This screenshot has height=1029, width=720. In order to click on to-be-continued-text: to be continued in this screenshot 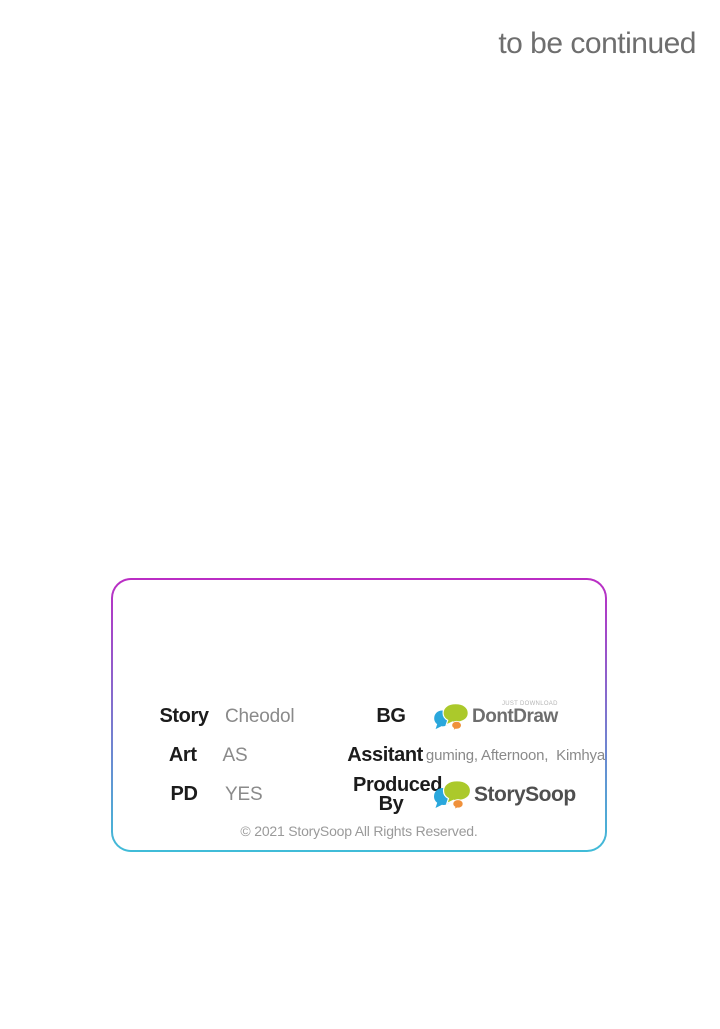, I will do `click(597, 43)`.